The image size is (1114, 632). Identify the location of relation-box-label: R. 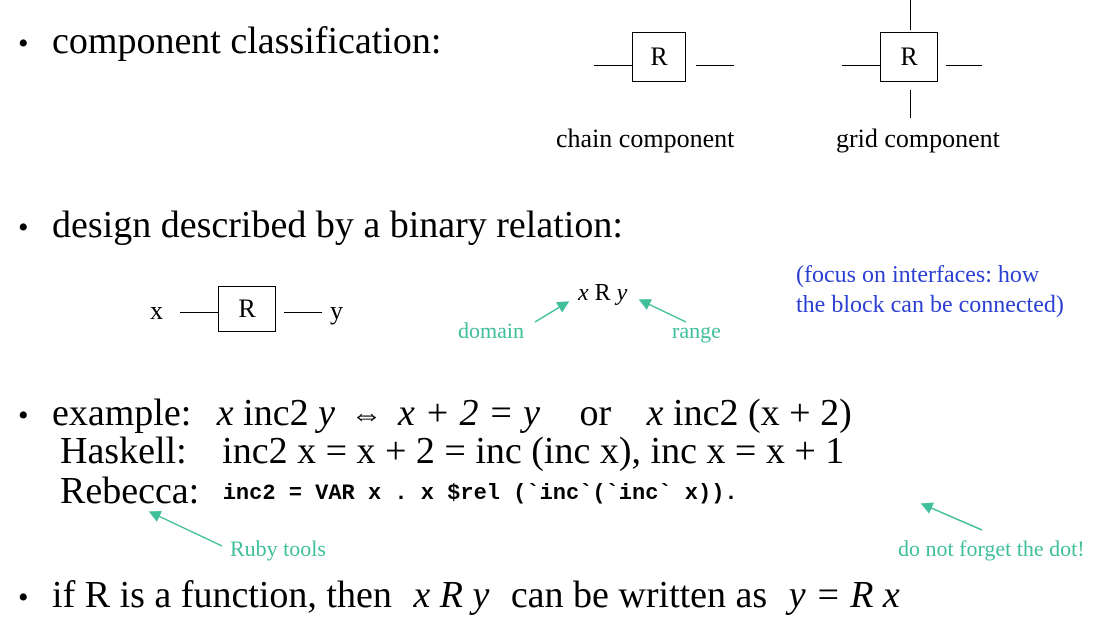
(247, 308).